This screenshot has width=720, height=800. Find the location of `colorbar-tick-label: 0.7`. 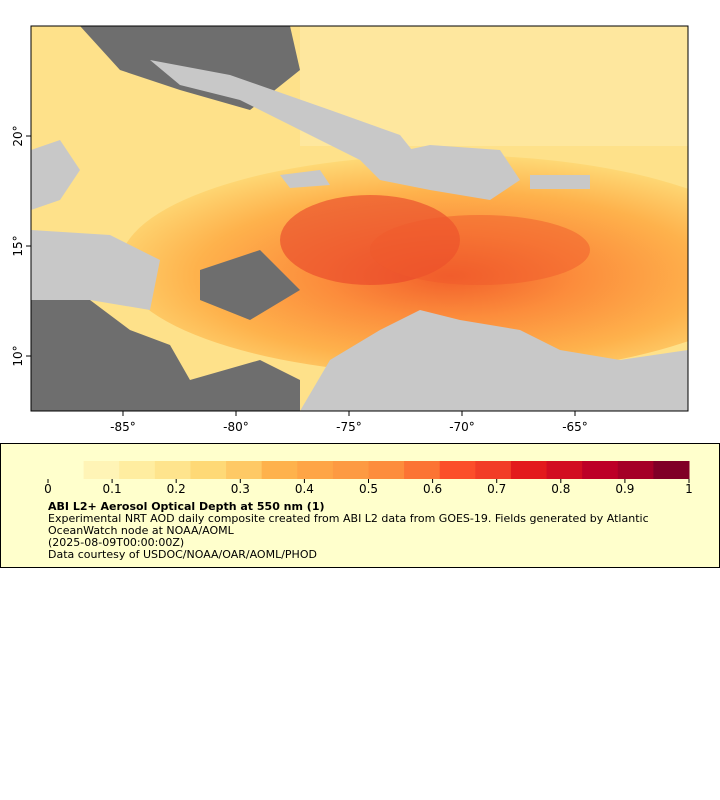

colorbar-tick-label: 0.7 is located at coordinates (496, 489).